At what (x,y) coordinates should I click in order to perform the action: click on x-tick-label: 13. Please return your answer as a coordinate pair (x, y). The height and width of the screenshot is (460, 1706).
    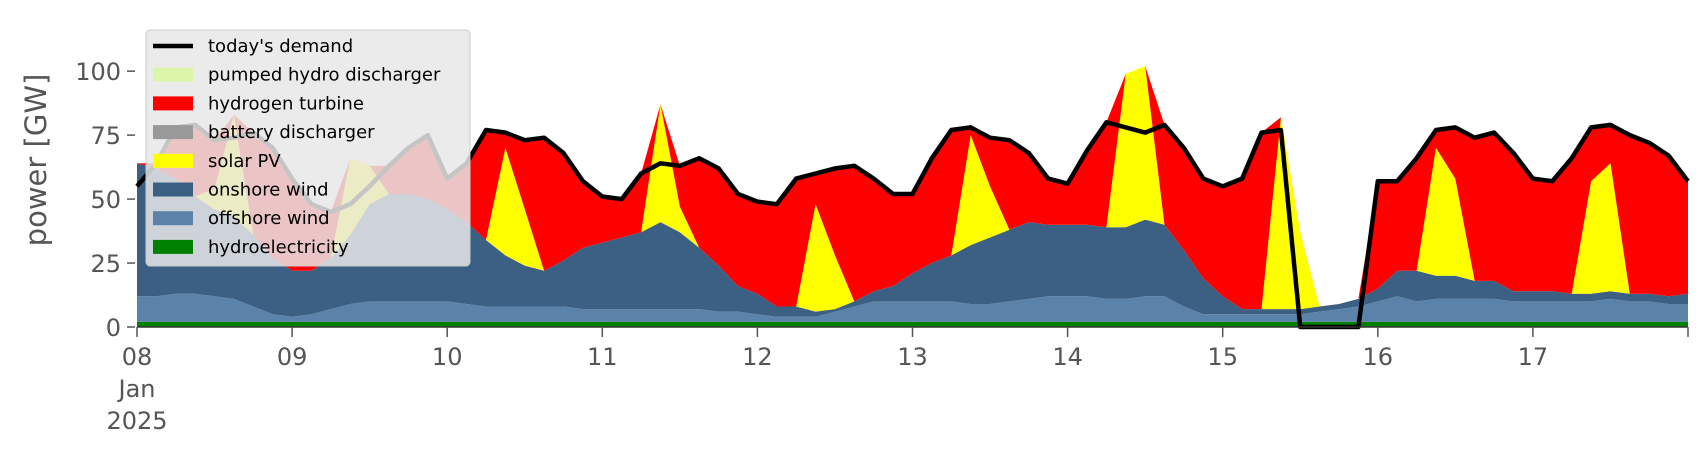
    Looking at the image, I should click on (912, 357).